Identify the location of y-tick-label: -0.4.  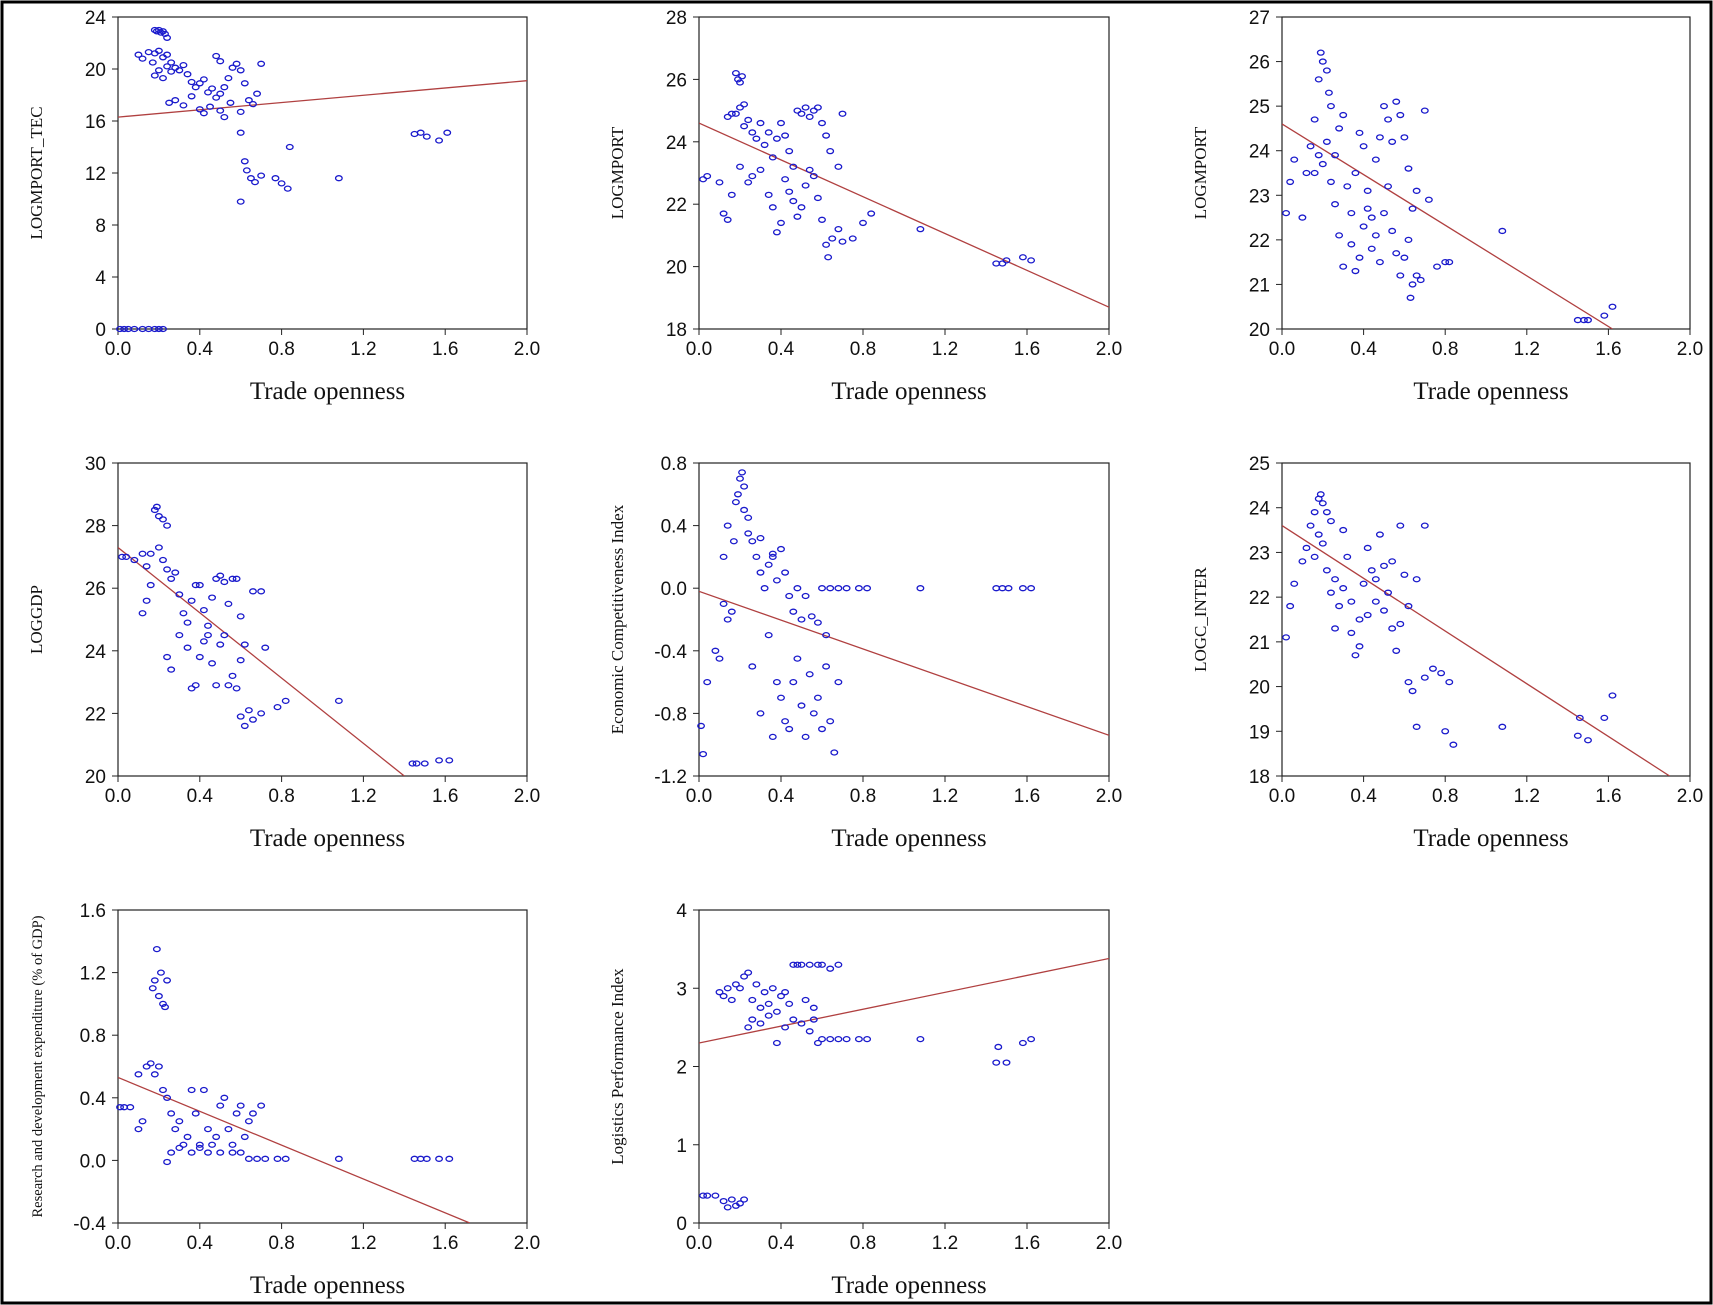
(670, 652).